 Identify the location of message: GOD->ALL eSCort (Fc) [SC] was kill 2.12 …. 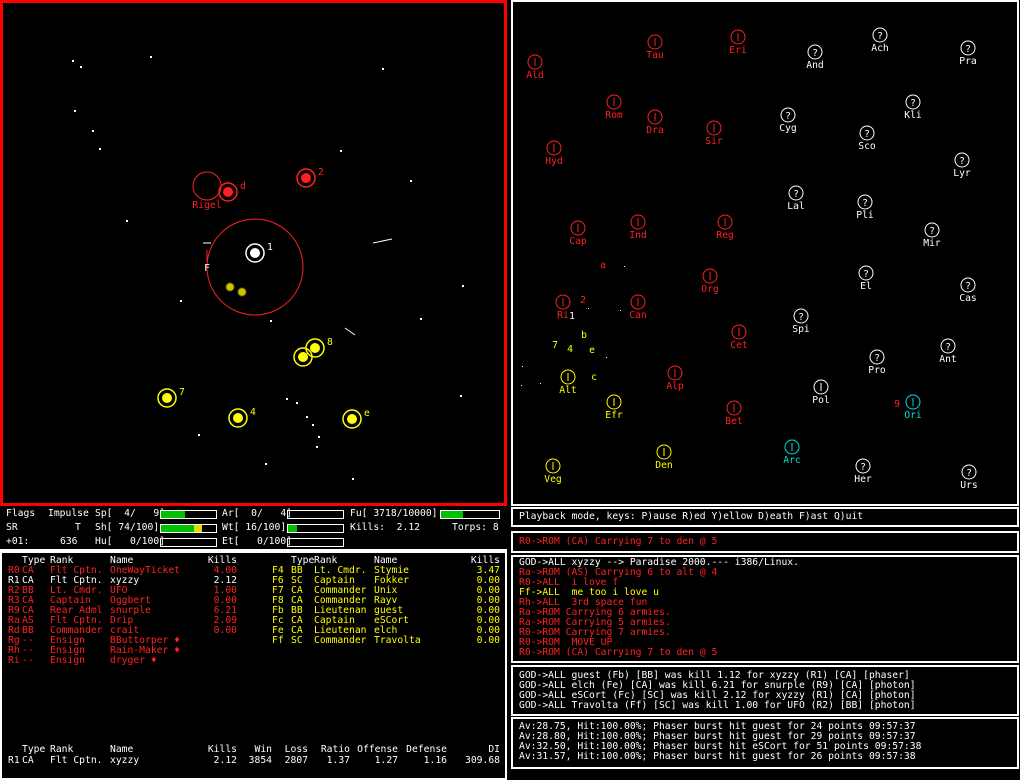
(717, 695).